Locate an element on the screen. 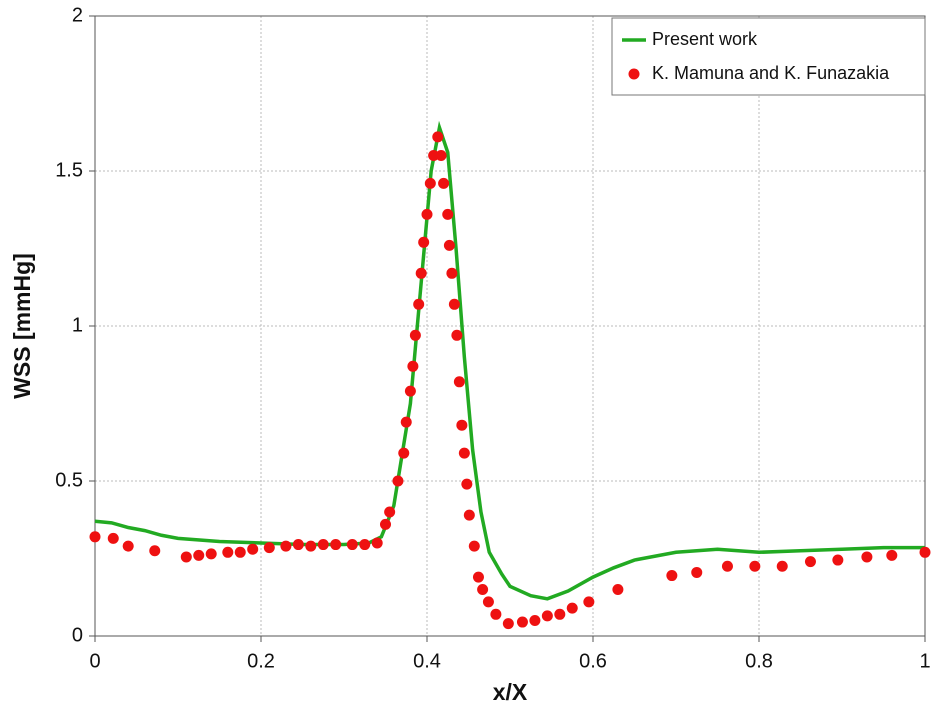 The image size is (949, 724). y-tick-label: 0 is located at coordinates (77, 635).